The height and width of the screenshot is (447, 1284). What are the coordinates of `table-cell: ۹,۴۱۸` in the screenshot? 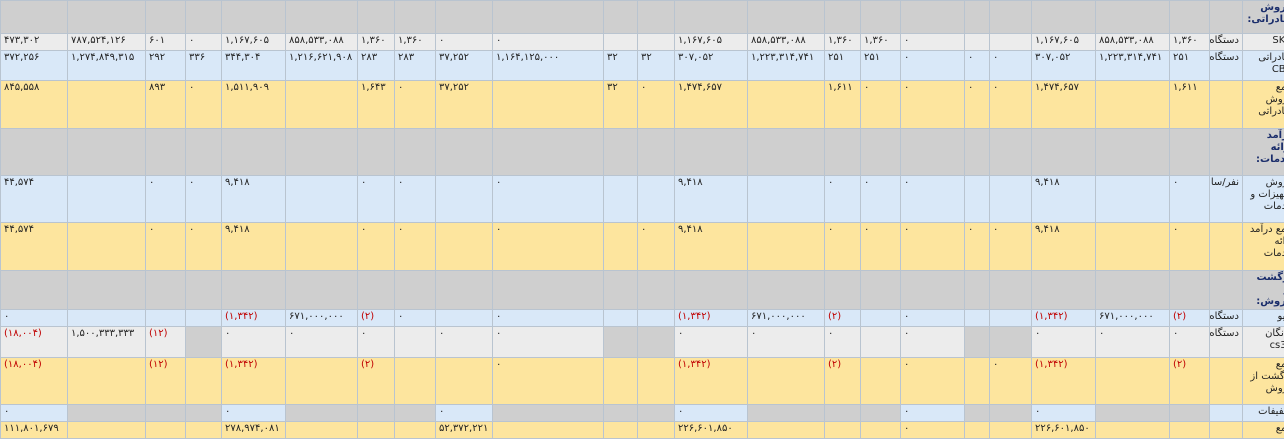 It's located at (253, 246).